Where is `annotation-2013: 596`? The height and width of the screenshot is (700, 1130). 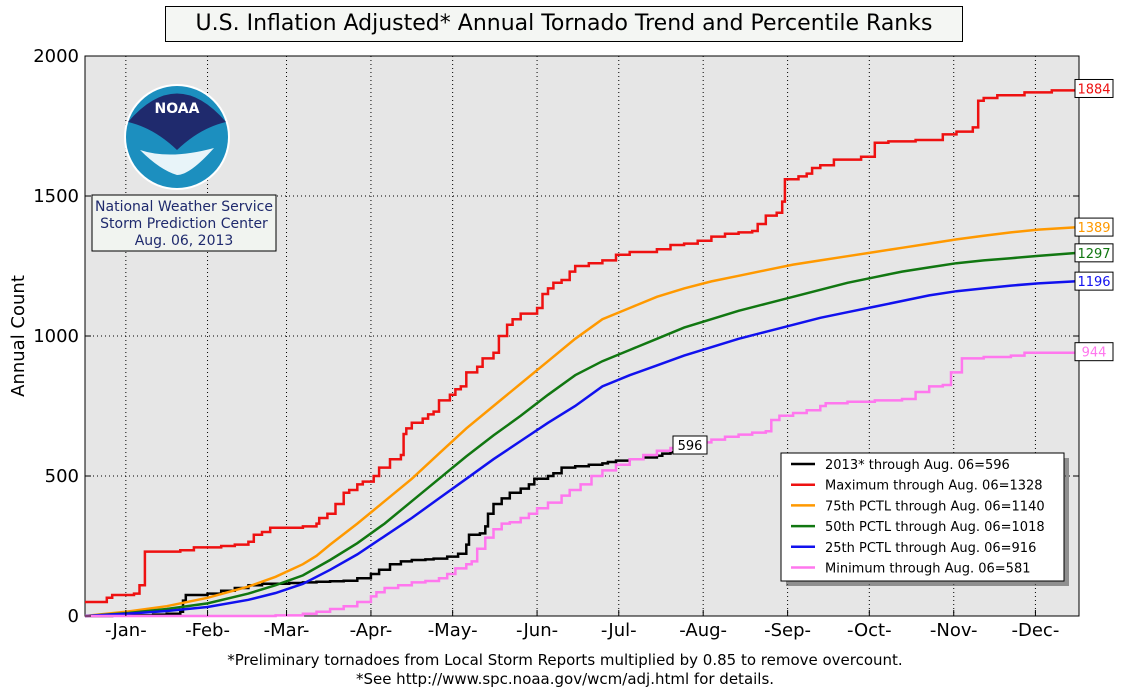
annotation-2013: 596 is located at coordinates (690, 445).